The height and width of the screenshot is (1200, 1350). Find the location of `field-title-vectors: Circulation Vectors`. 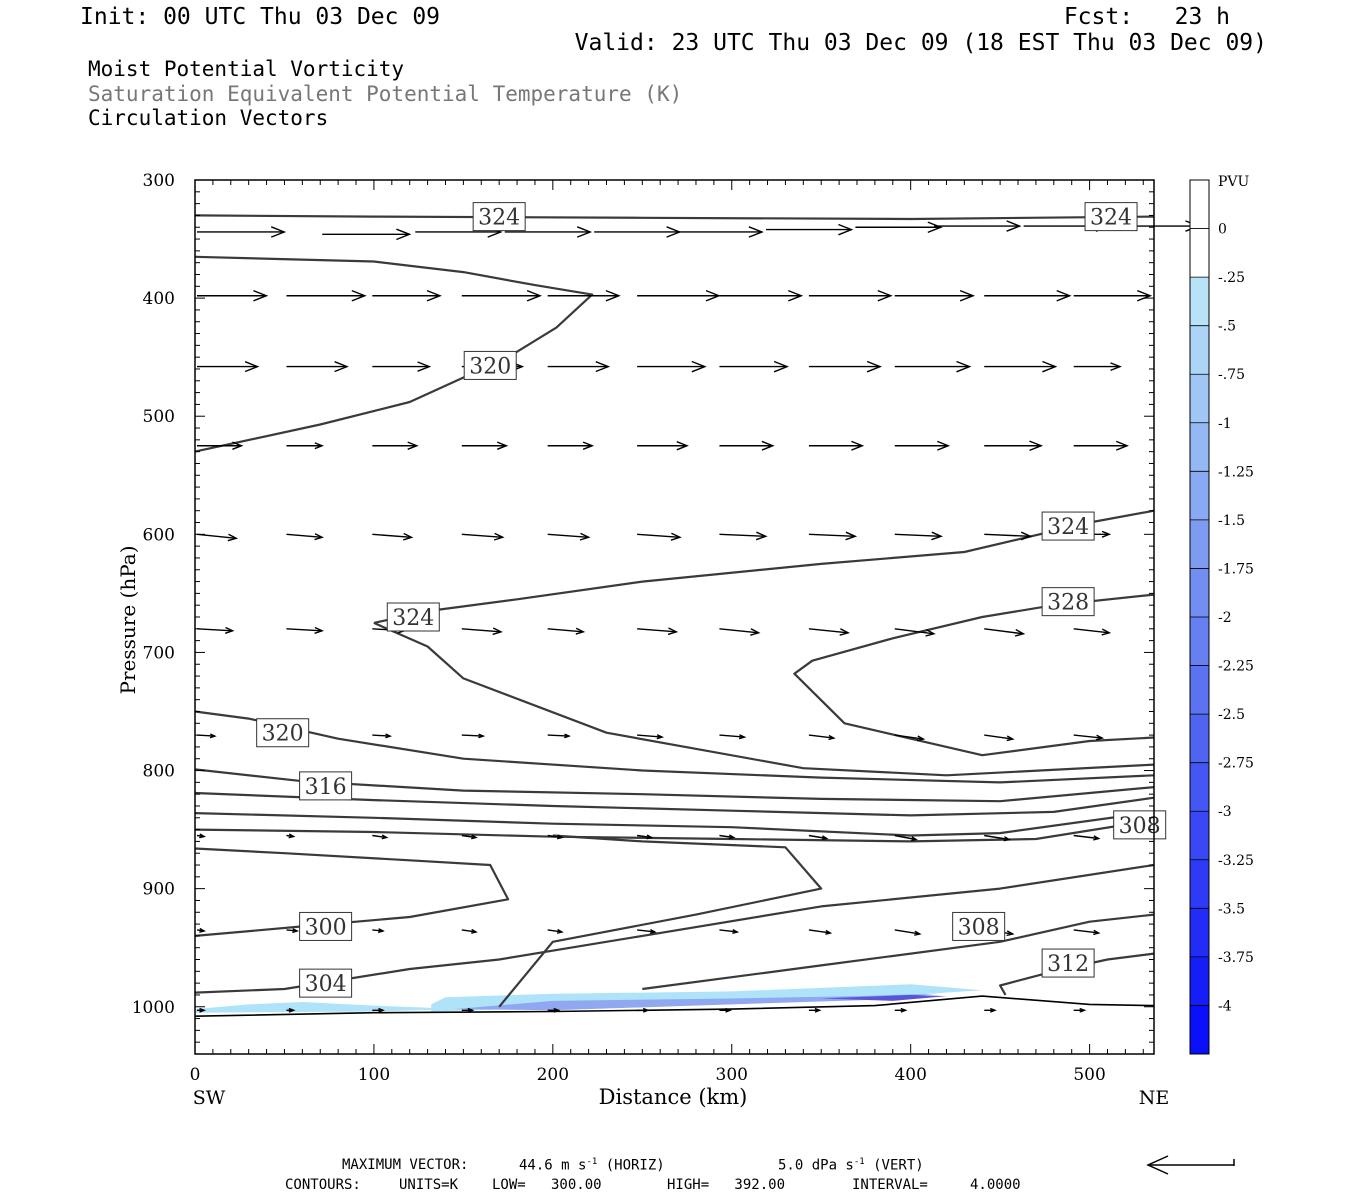

field-title-vectors: Circulation Vectors is located at coordinates (208, 118).